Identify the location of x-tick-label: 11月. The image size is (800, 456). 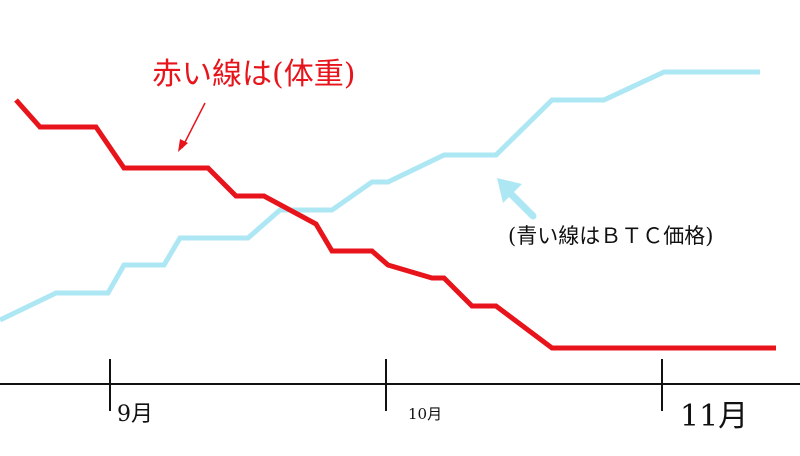
(714, 416).